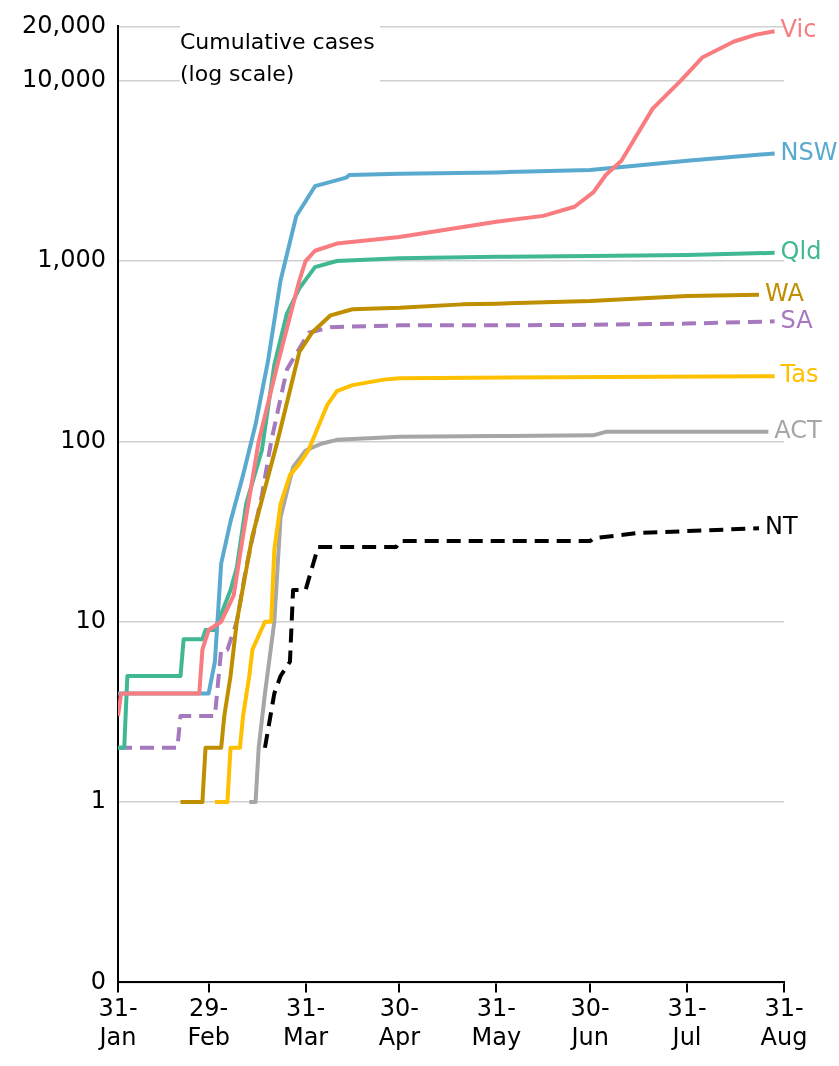 The width and height of the screenshot is (839, 1066). Describe the element at coordinates (496, 1022) in the screenshot. I see `x-tick-label: 31-May` at that location.